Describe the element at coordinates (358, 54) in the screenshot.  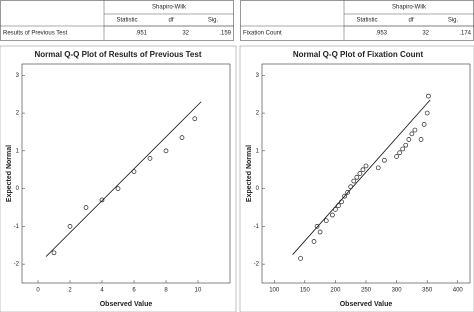
I see `chart-title: Normal Q-Q Plot of Fixation Count` at that location.